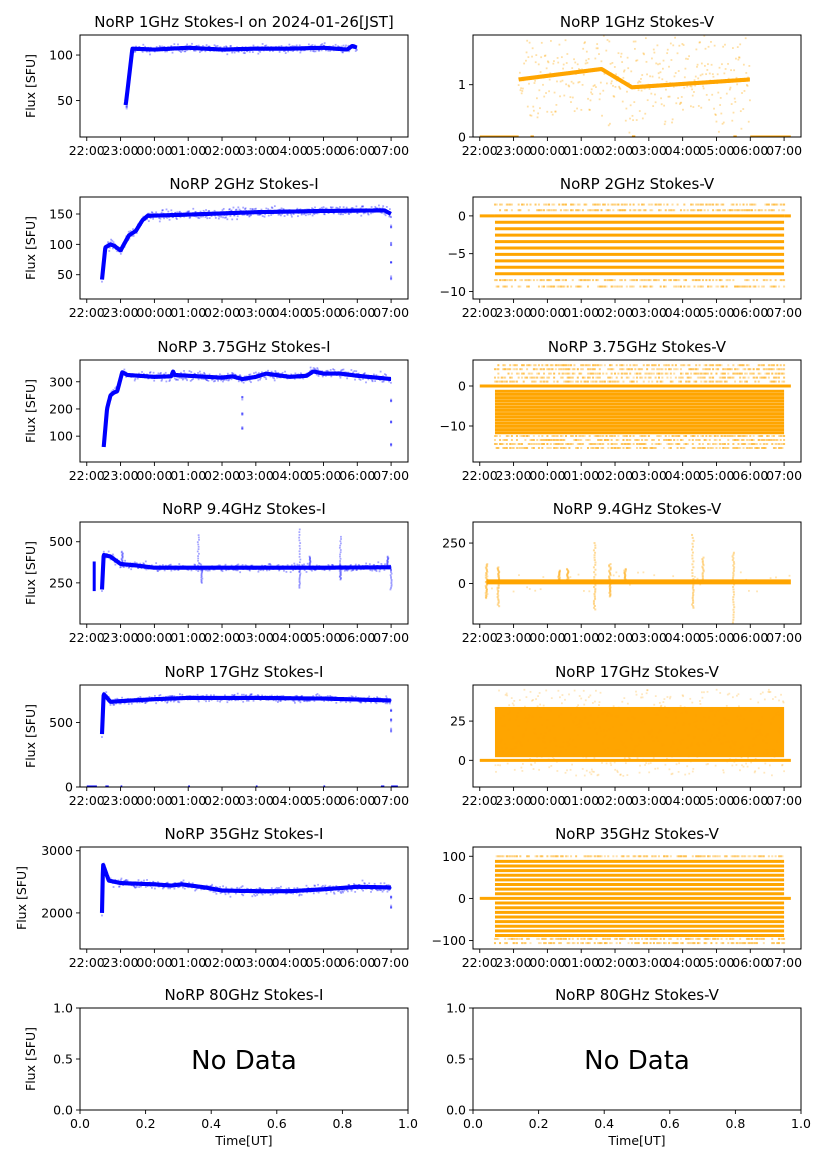 This screenshot has height=1169, width=827. I want to click on x-tick-label: 05:00, so click(323, 800).